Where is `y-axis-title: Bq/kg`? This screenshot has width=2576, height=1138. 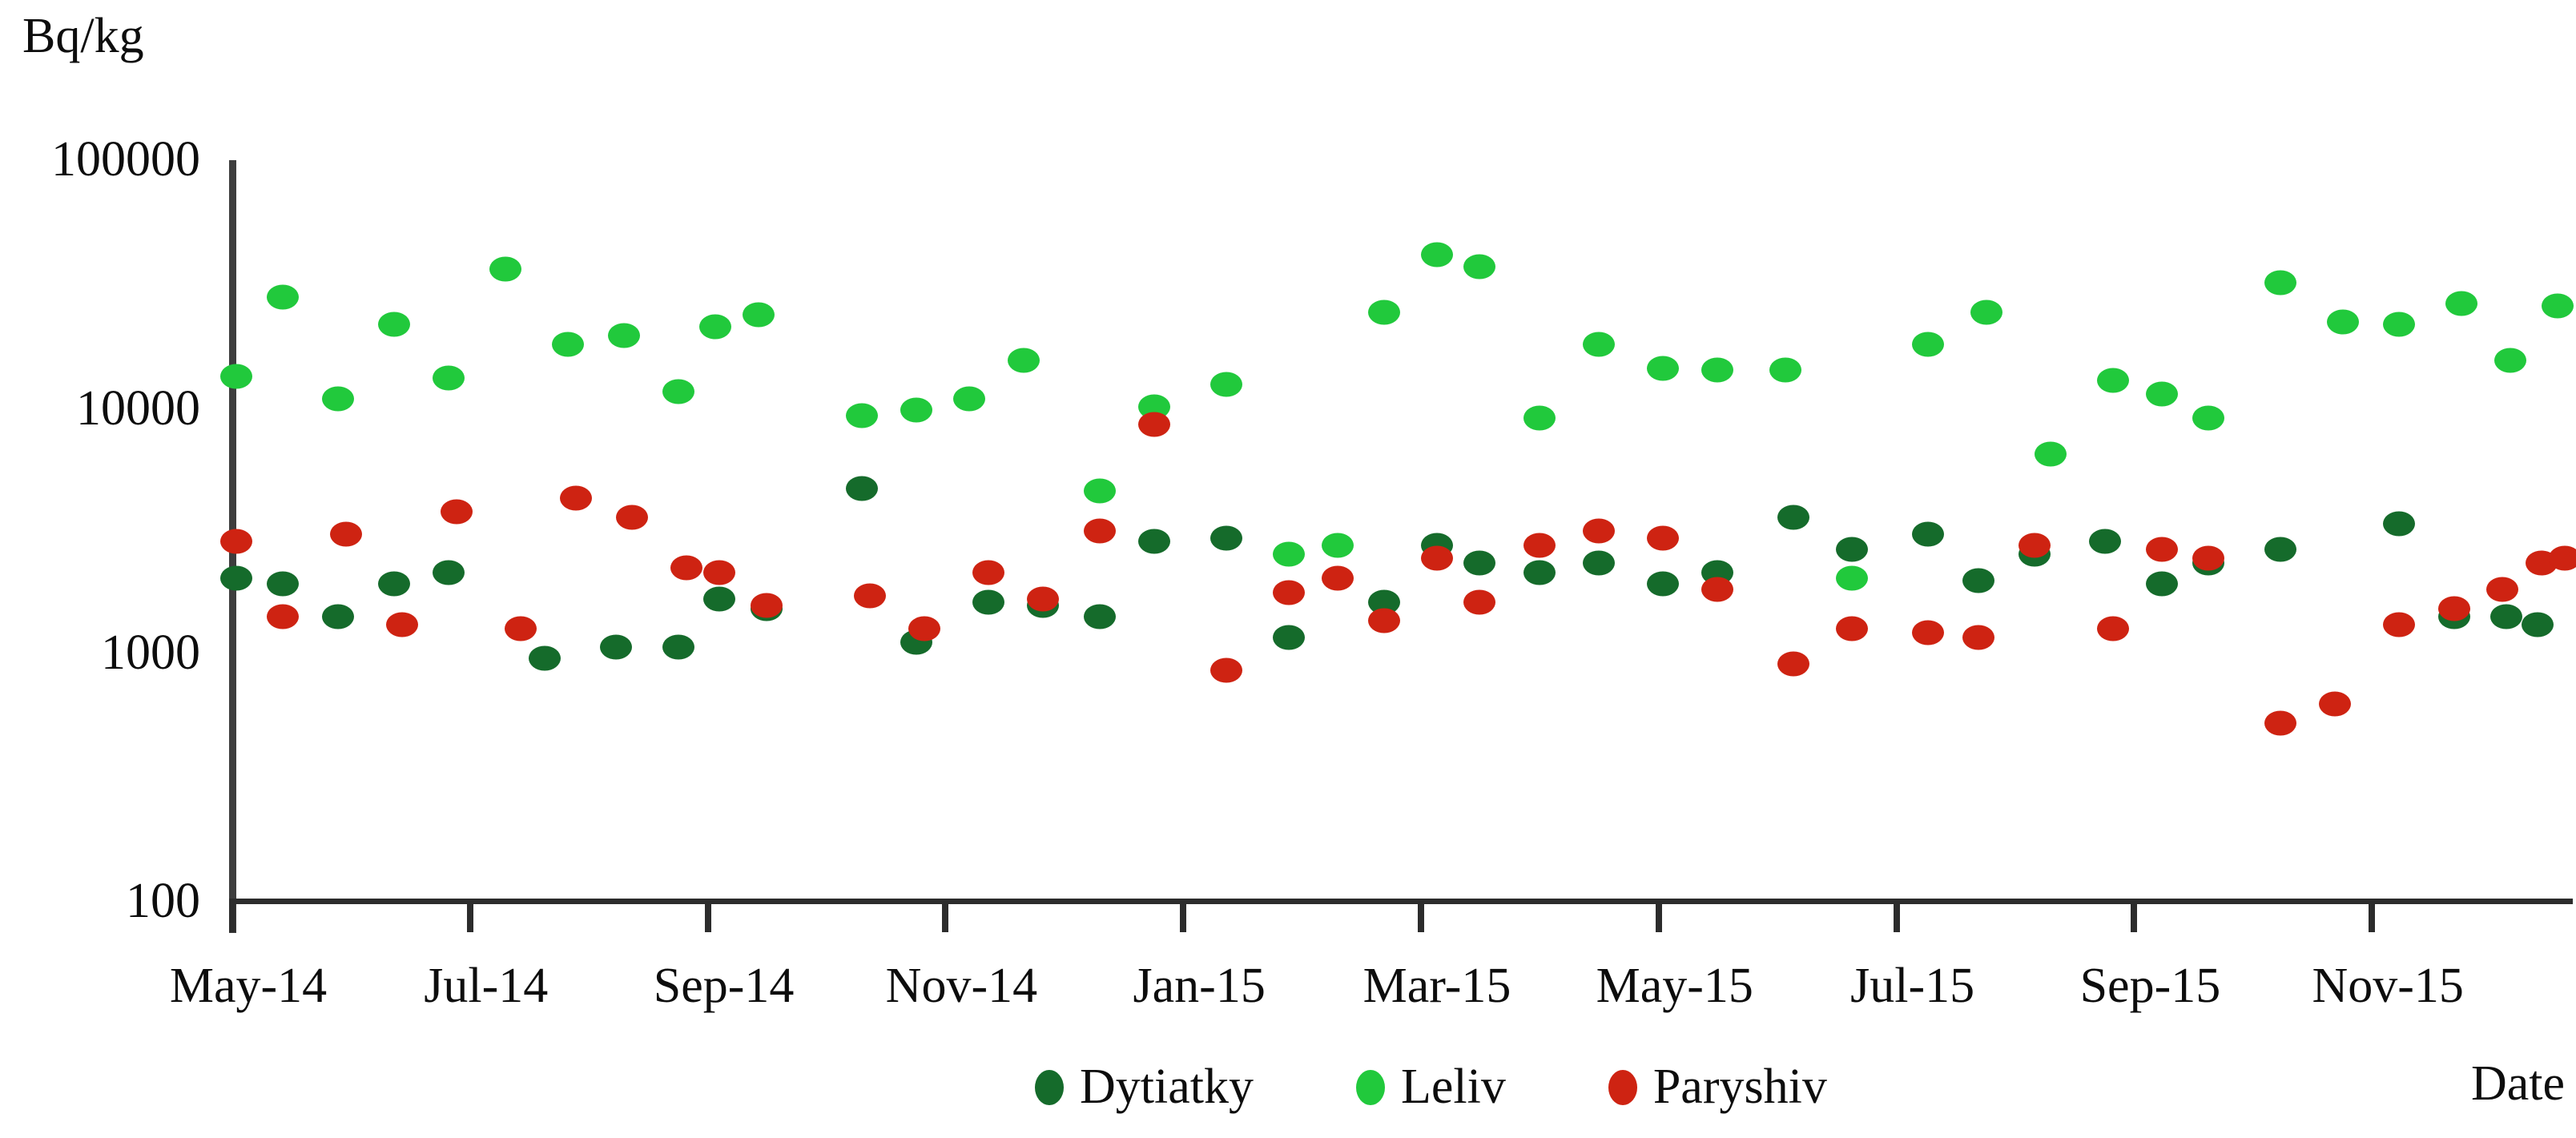 y-axis-title: Bq/kg is located at coordinates (83, 36).